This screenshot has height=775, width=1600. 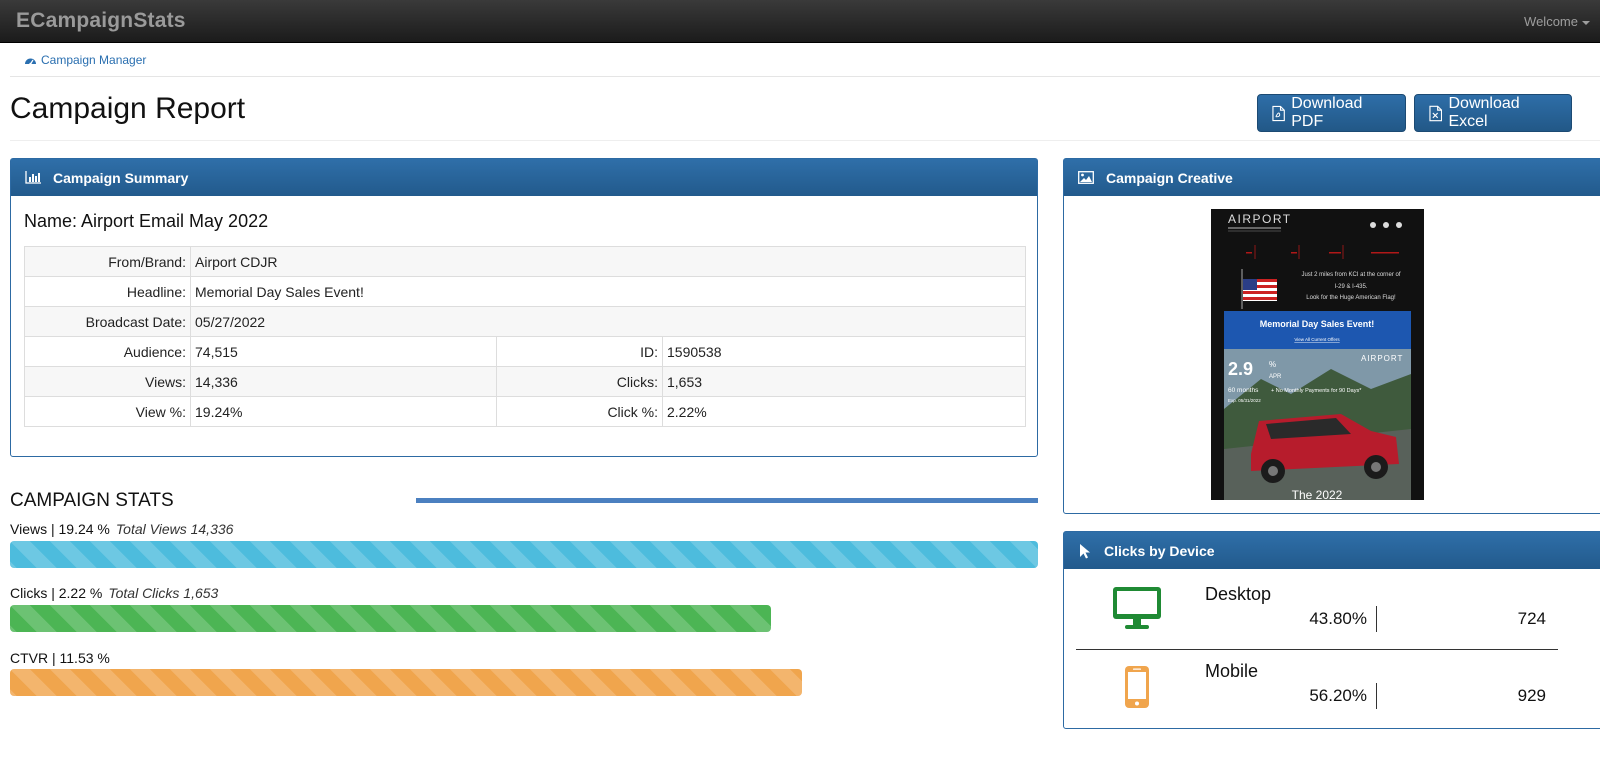 I want to click on download-pdf-button: Download PDF, so click(x=1331, y=113).